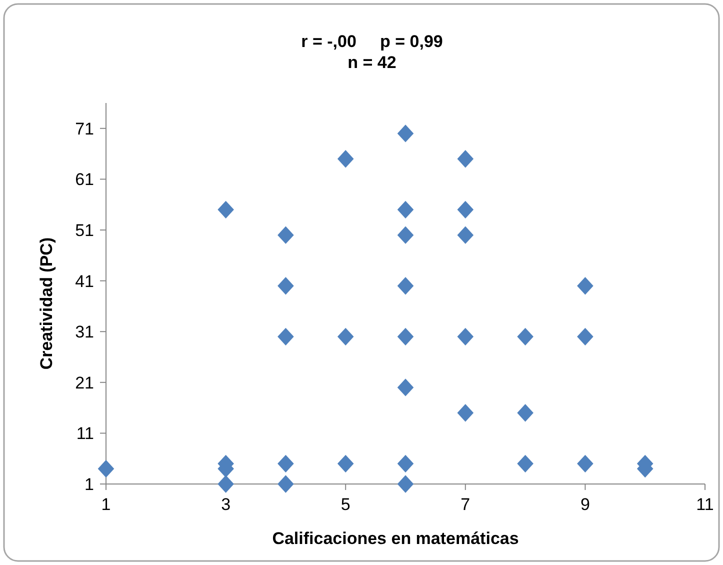 This screenshot has width=723, height=565. I want to click on y-tick-label: 71, so click(84, 128).